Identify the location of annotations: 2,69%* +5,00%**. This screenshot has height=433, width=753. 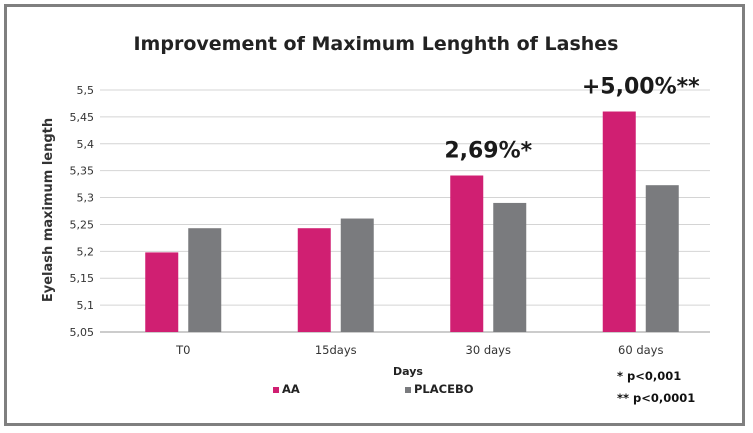
(572, 119).